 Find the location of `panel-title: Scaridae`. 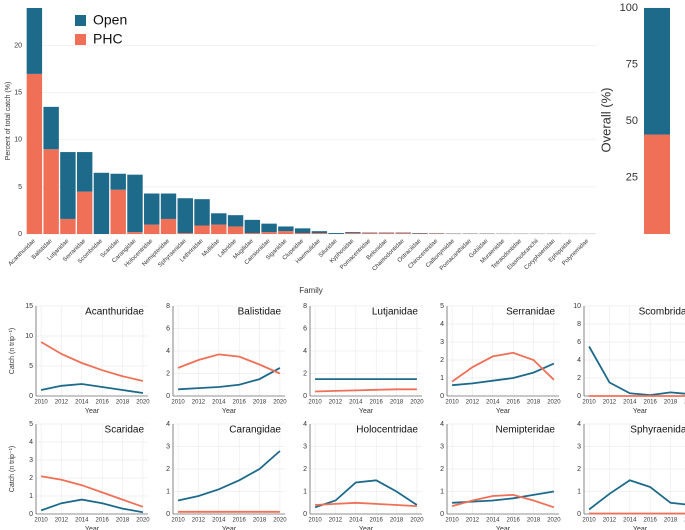

panel-title: Scaridae is located at coordinates (125, 430).